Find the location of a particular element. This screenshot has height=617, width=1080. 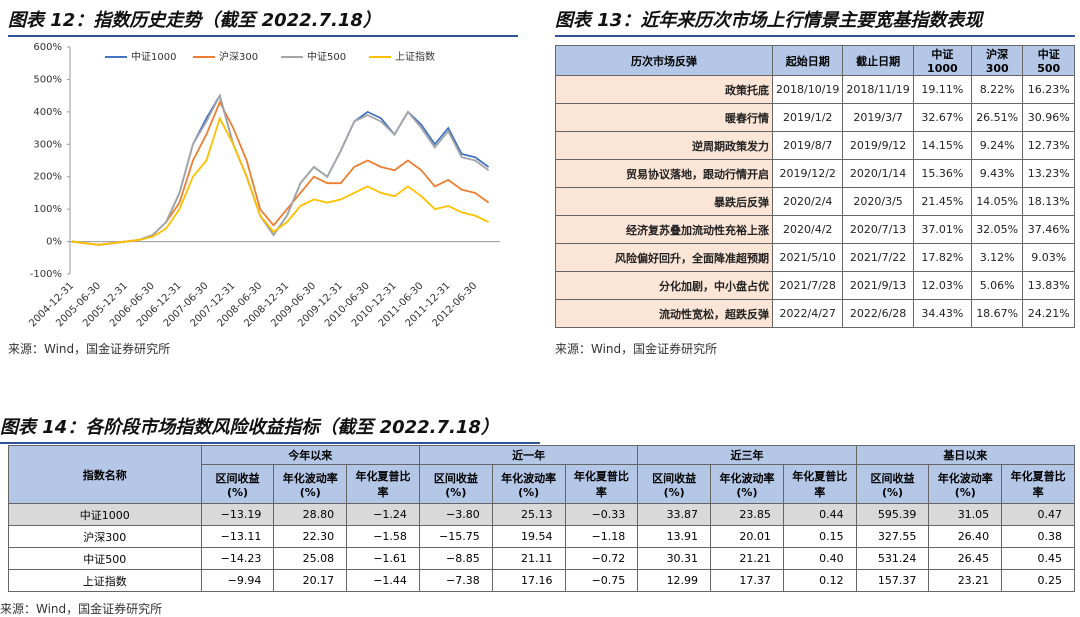

cell: 32.05% is located at coordinates (997, 229).